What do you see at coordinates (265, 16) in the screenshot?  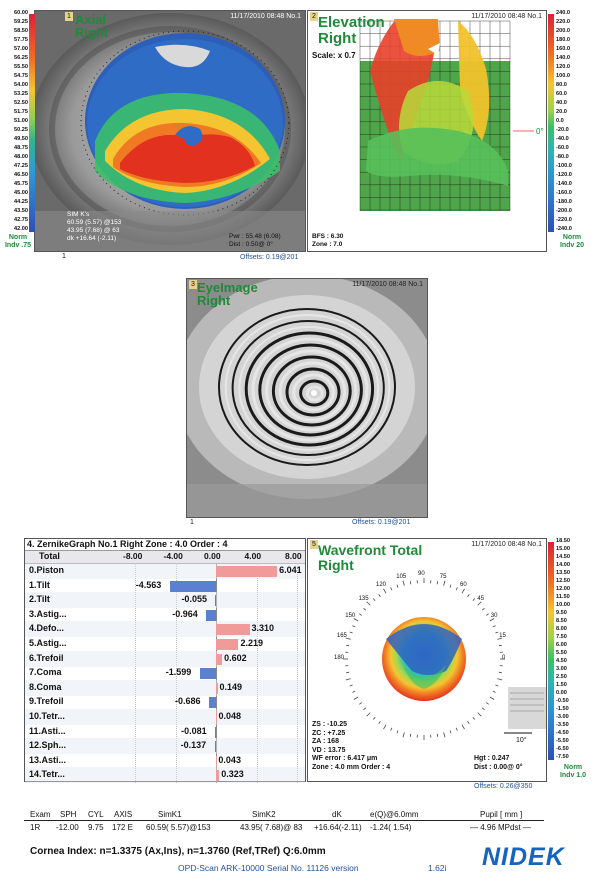 I see `axial-date: 11/17/2010 08:48 No.1` at bounding box center [265, 16].